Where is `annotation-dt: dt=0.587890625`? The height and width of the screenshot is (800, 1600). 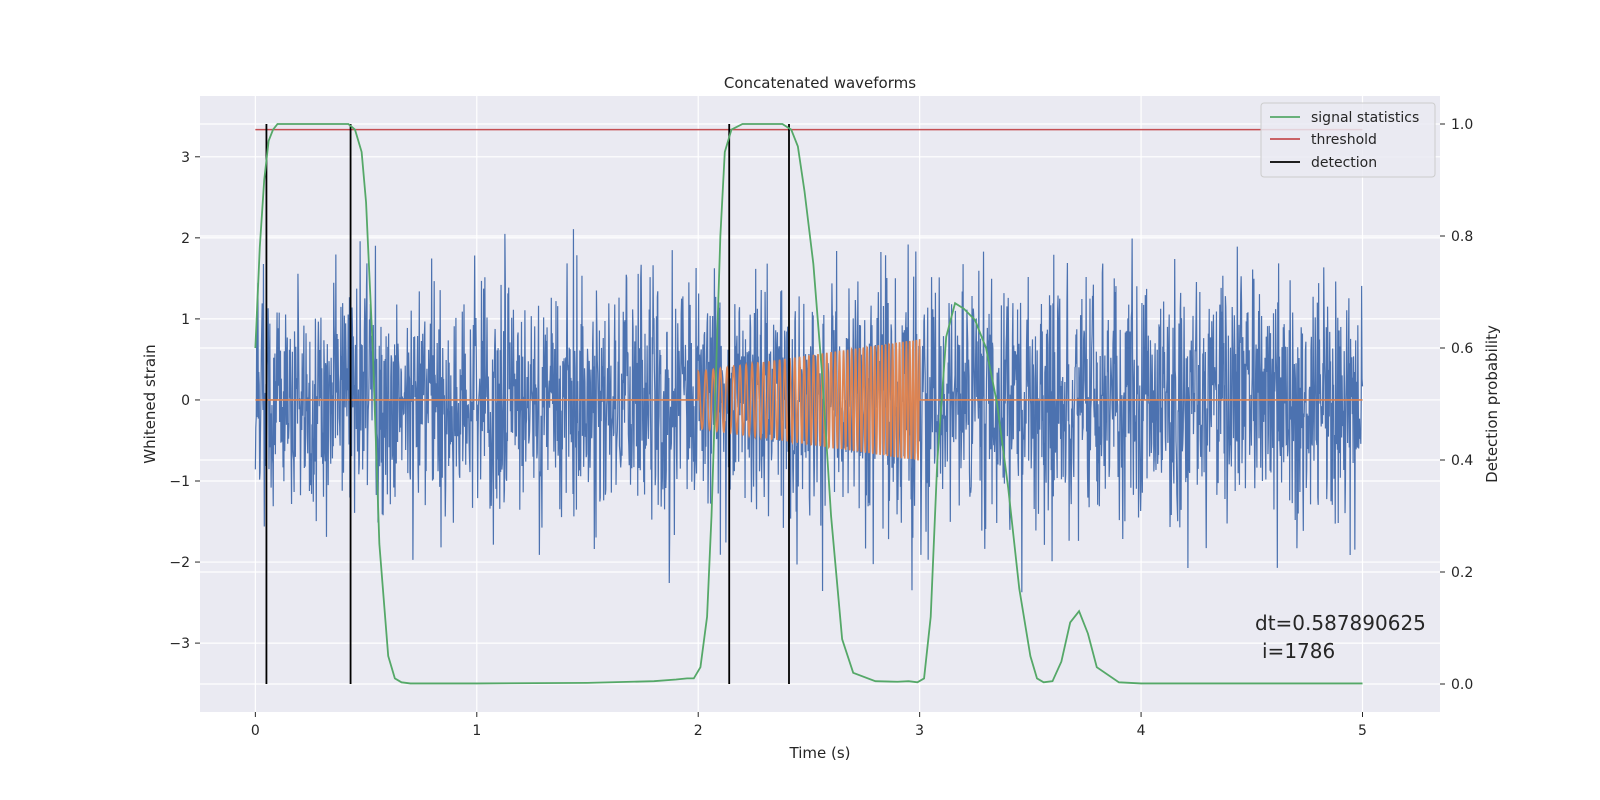
annotation-dt: dt=0.587890625 is located at coordinates (1340, 623).